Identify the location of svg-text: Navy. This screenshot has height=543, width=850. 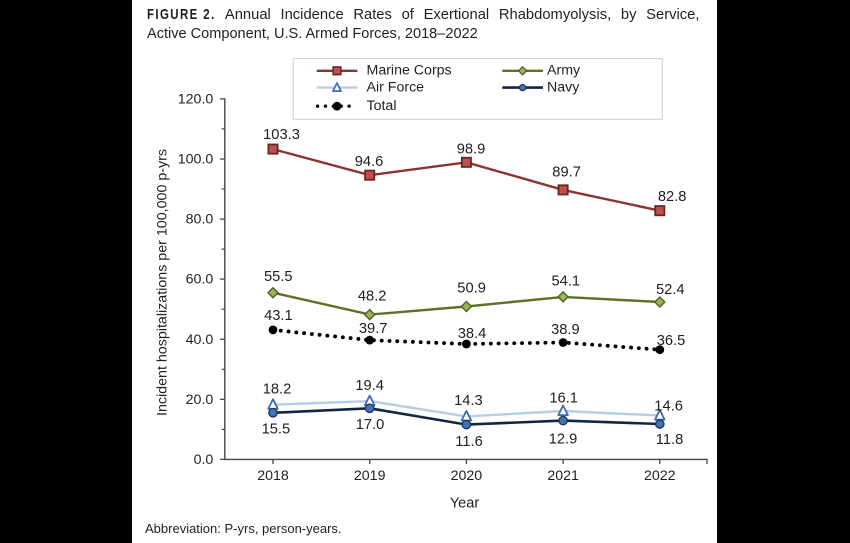
(563, 88).